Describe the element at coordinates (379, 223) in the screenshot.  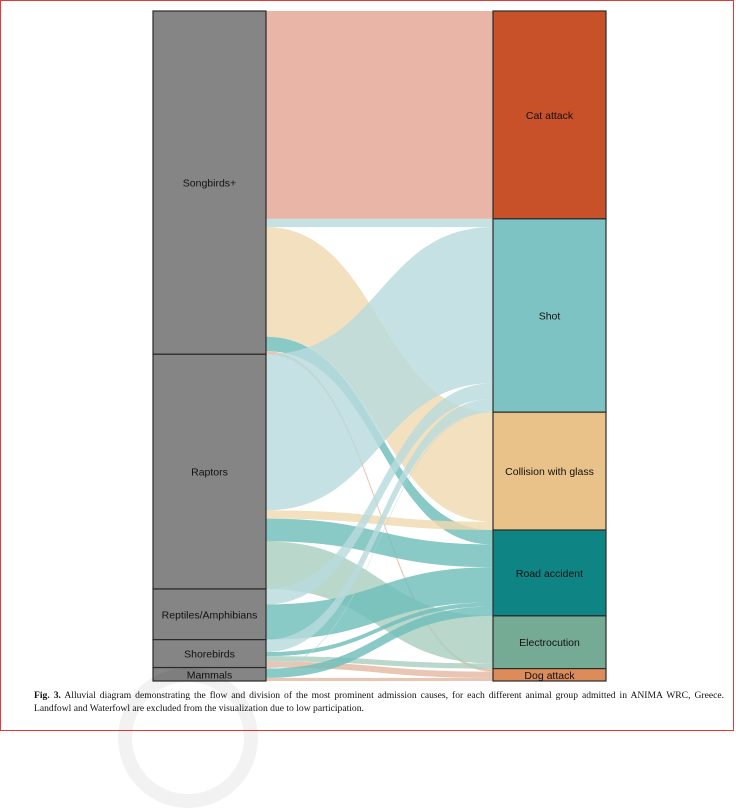
I see `flow-songbirds-to-shot` at that location.